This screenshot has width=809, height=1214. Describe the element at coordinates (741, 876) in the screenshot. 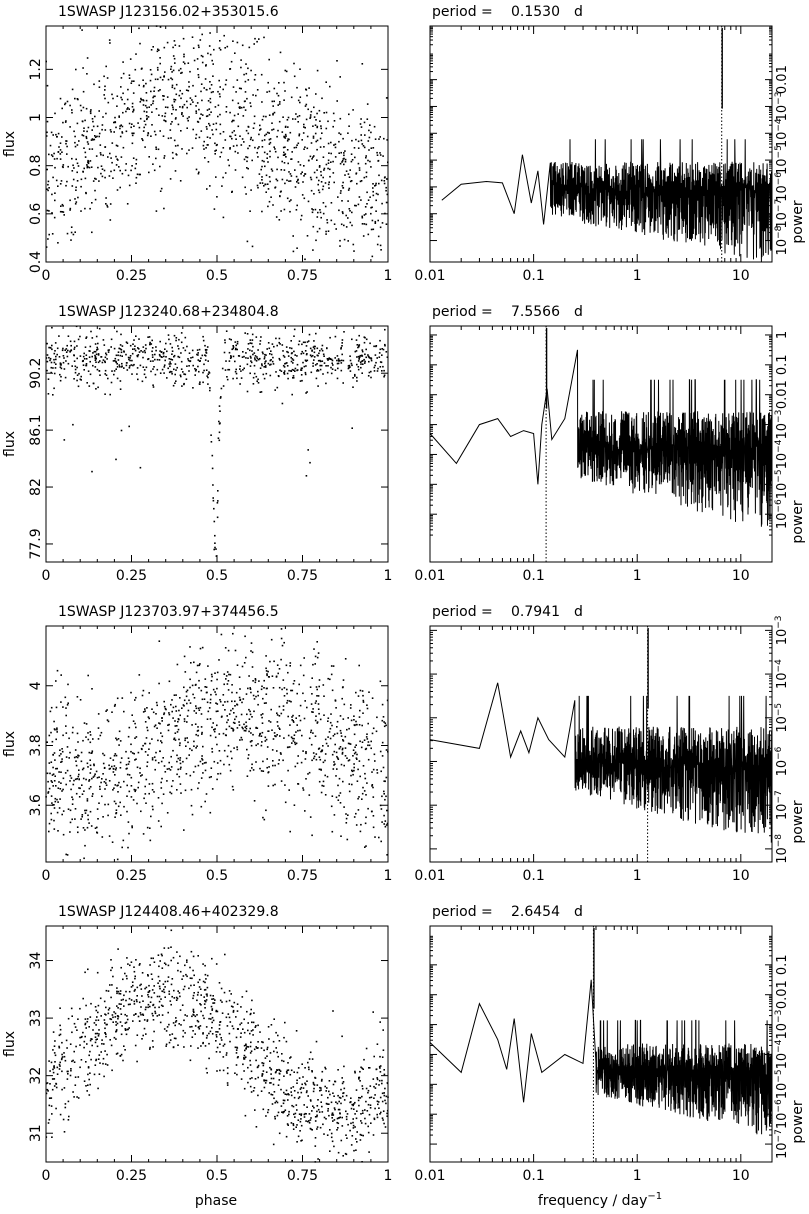

I see `x-tick-label: 10` at that location.